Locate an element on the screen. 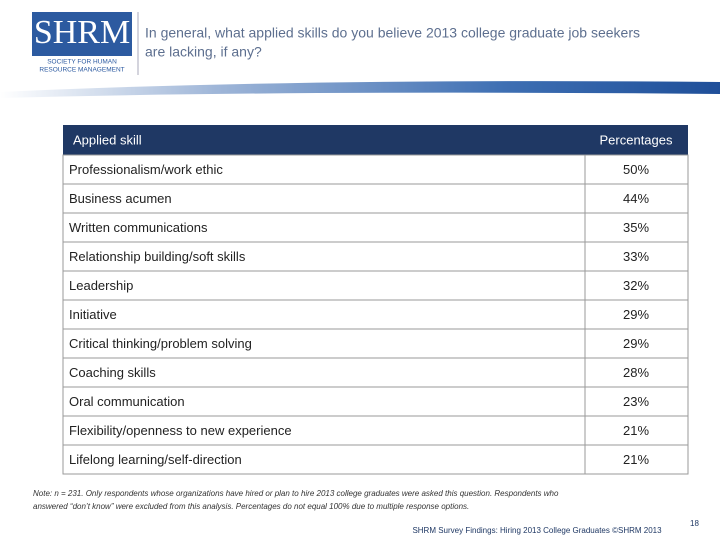 The image size is (720, 545). percentage-cell: 28% is located at coordinates (636, 372).